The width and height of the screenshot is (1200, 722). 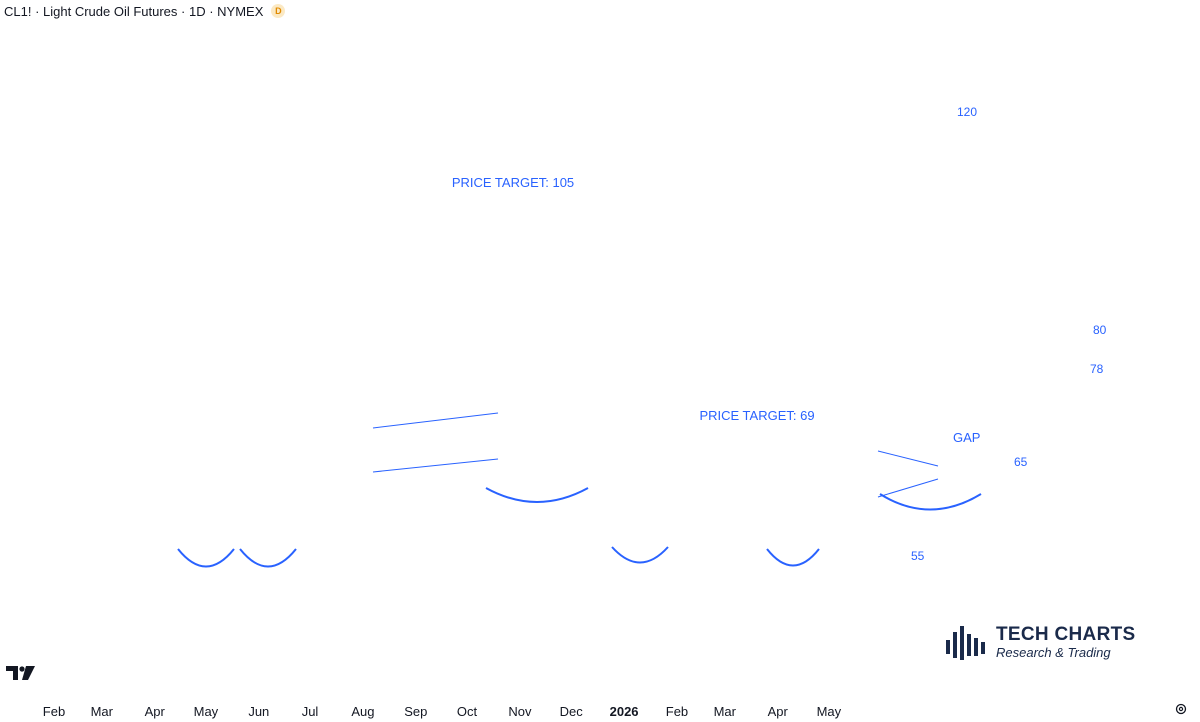 What do you see at coordinates (278, 11) in the screenshot?
I see `delayed-data-badge: D` at bounding box center [278, 11].